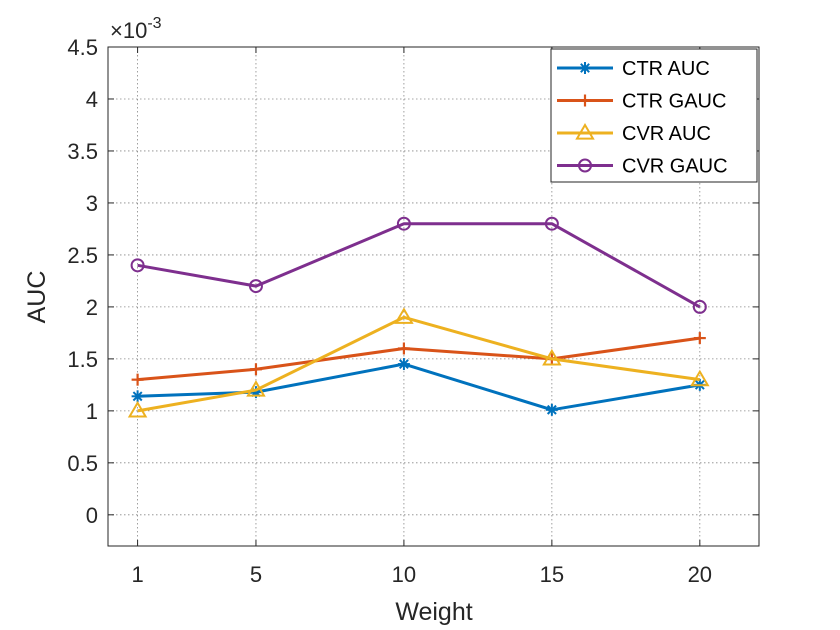 The width and height of the screenshot is (840, 630). I want to click on series-ctr-auc, so click(418, 387).